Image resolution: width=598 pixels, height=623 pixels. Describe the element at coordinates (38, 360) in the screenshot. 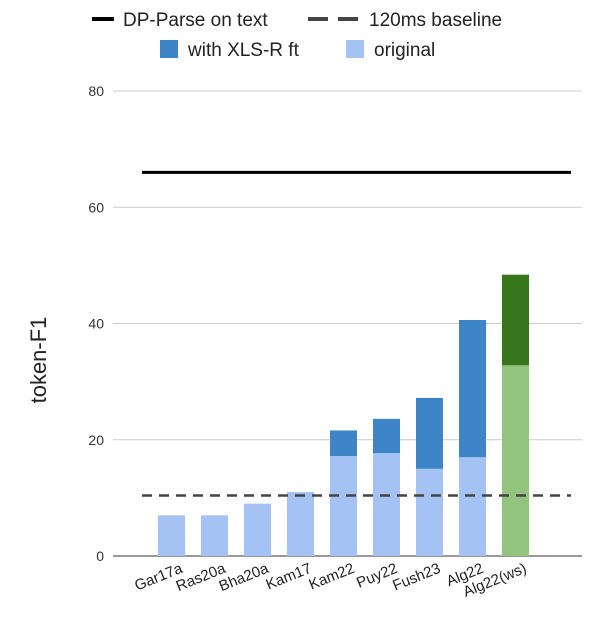

I see `y-axis-label: token-F1` at that location.